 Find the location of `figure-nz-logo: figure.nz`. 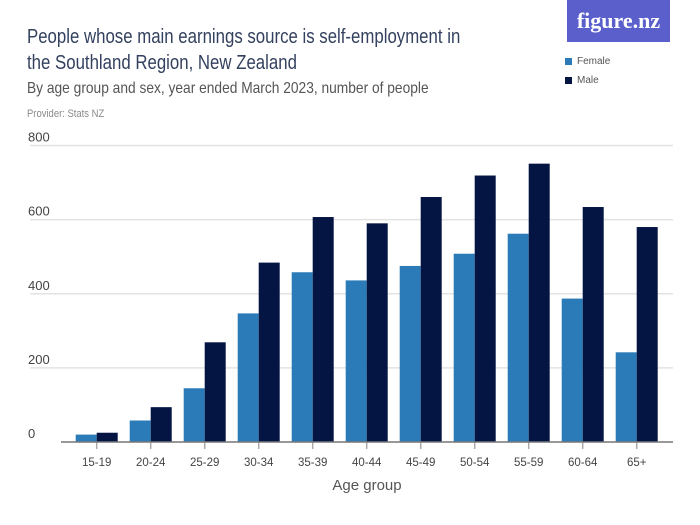

figure-nz-logo: figure.nz is located at coordinates (618, 21).